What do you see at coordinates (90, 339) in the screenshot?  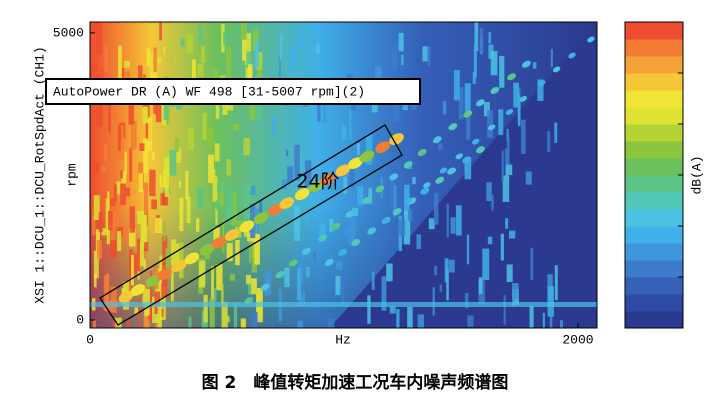 I see `x-tick-label: 0` at bounding box center [90, 339].